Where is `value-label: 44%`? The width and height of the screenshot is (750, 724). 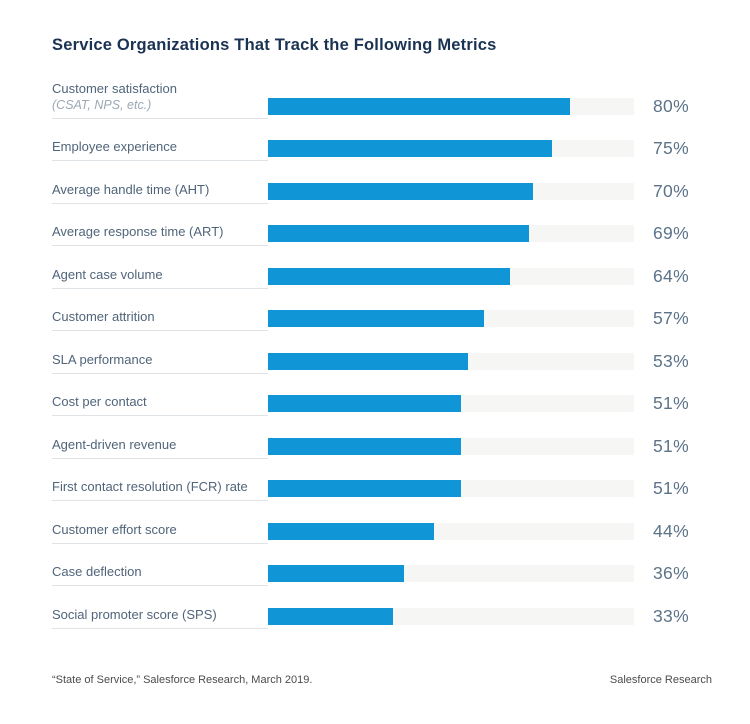
value-label: 44% is located at coordinates (671, 530).